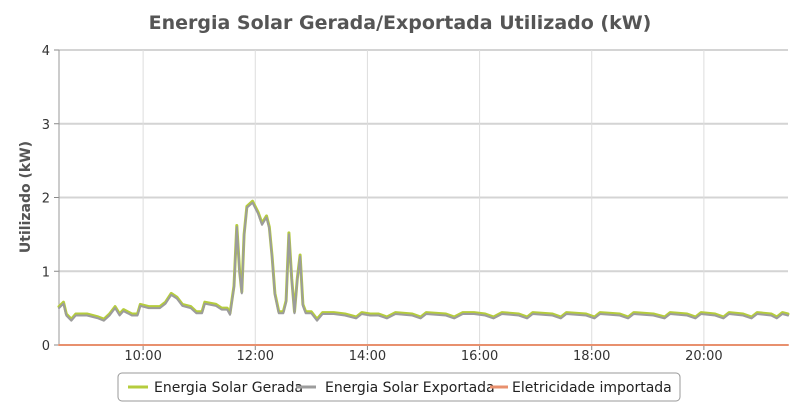  I want to click on y-axis-label: Utilizado (kW), so click(26, 197).